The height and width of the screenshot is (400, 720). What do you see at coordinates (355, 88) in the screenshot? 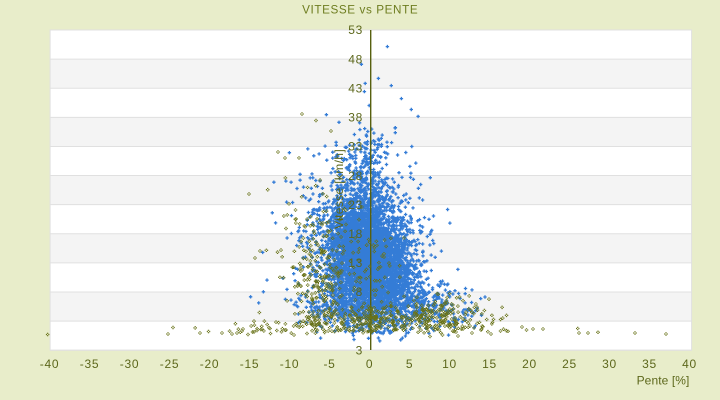
I see `svg-text: 43` at bounding box center [355, 88].